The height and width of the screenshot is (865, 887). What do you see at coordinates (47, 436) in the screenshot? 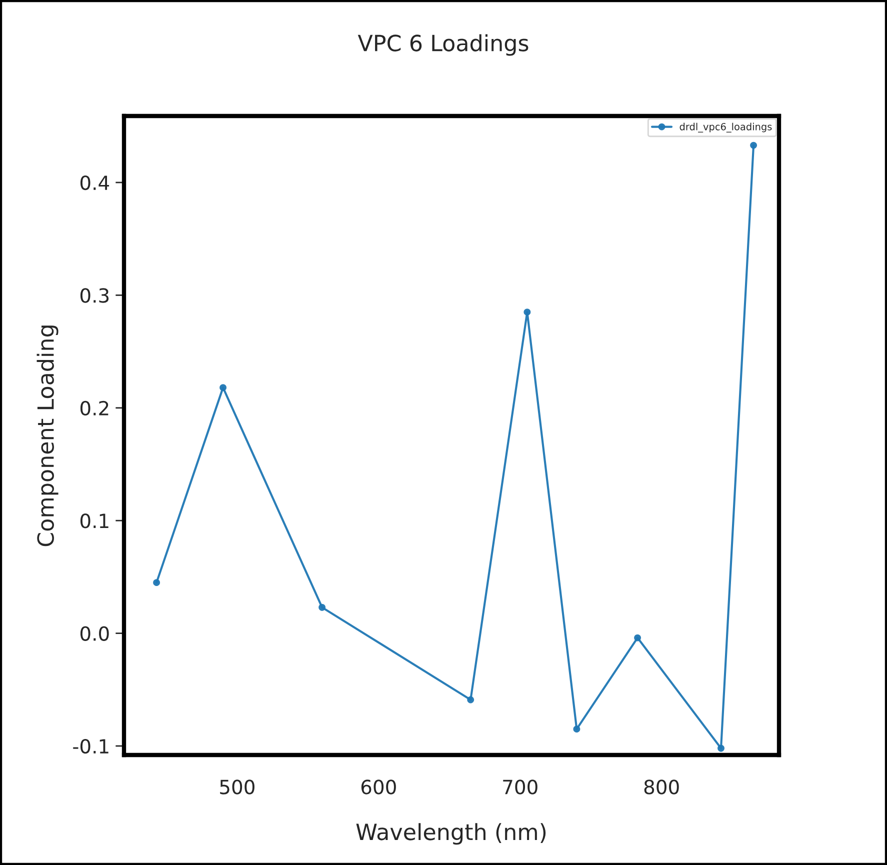
I see `y-axis-title: Component Loading` at bounding box center [47, 436].